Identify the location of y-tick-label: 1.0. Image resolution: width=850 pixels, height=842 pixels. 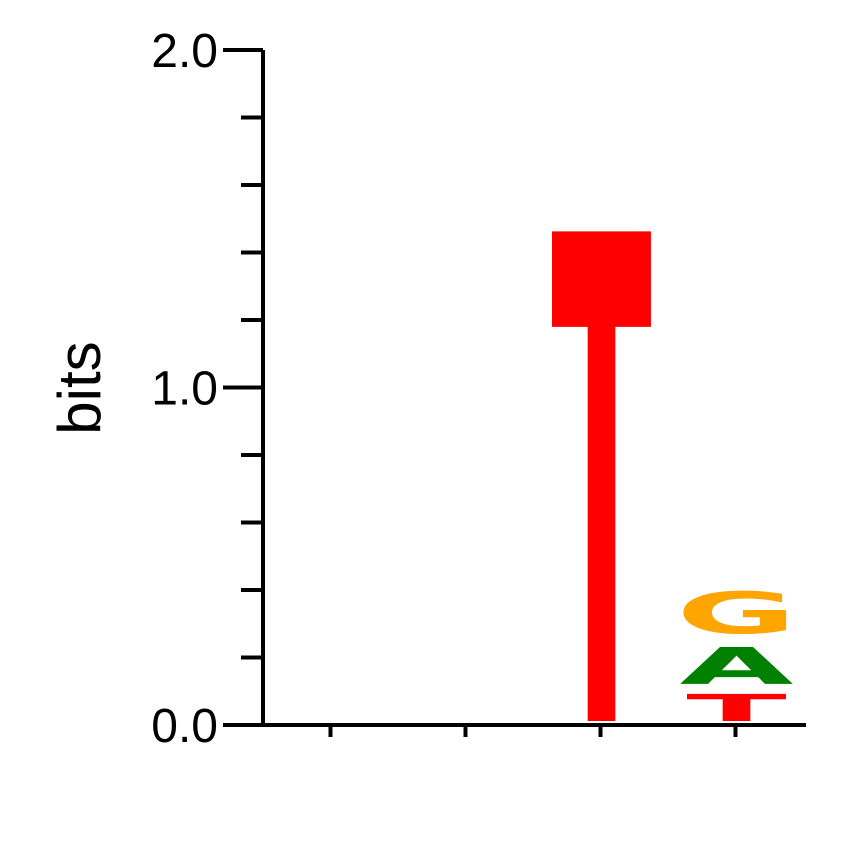
(184, 389).